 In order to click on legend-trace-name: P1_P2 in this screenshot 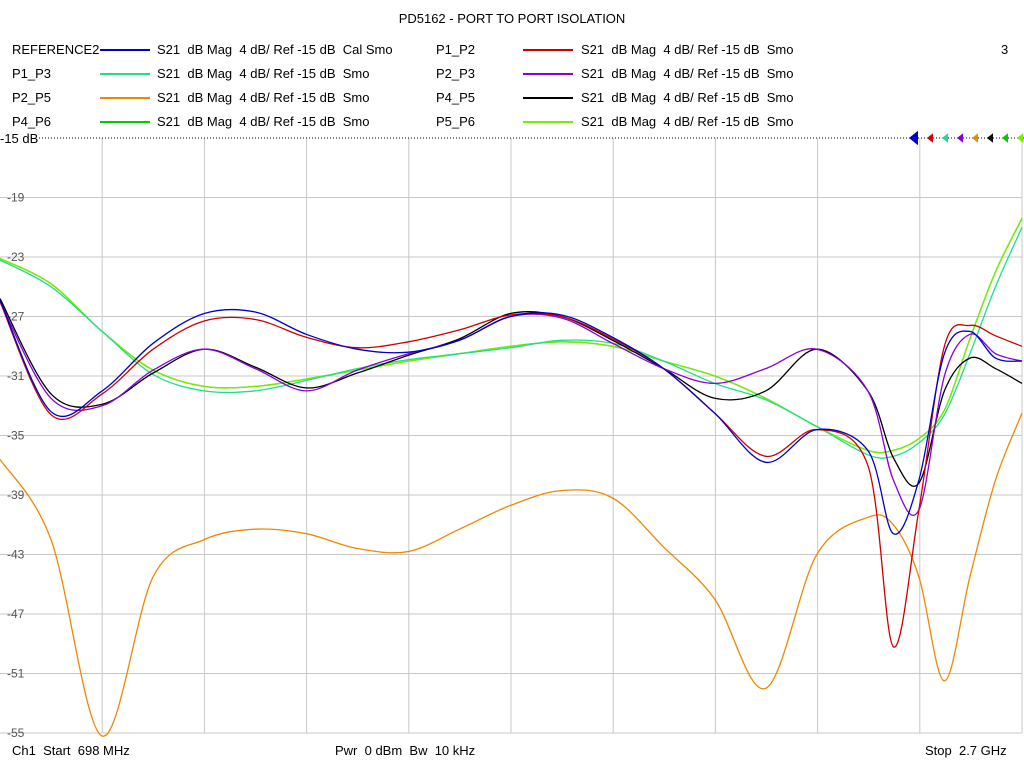, I will do `click(456, 49)`.